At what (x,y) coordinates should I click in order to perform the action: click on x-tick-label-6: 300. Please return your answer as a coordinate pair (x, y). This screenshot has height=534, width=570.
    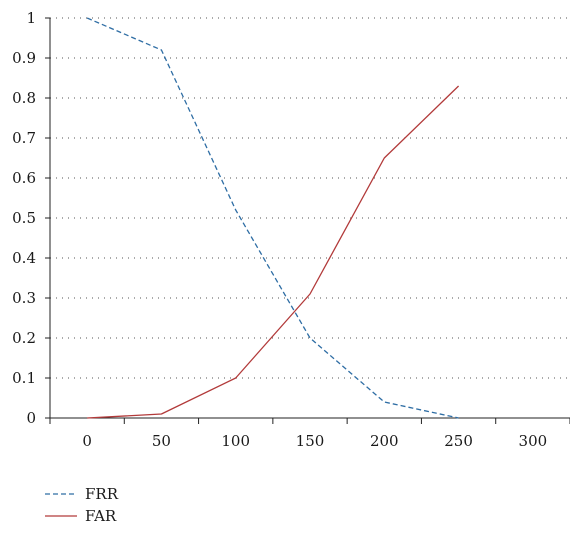
    Looking at the image, I should click on (533, 441).